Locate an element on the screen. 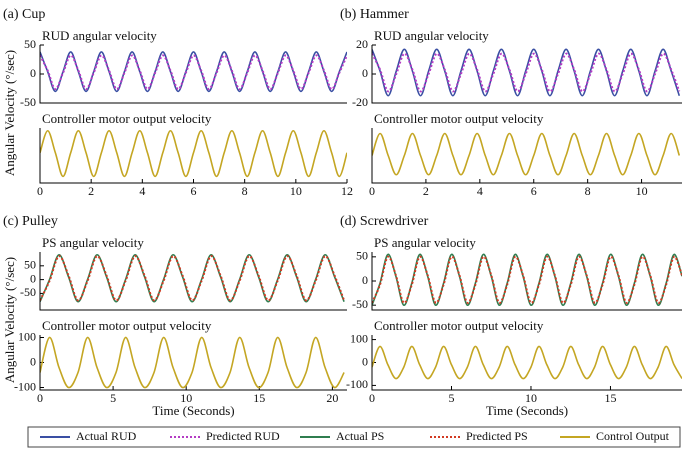 This screenshot has width=685, height=450. panel-title: (a) Cup is located at coordinates (24, 14).